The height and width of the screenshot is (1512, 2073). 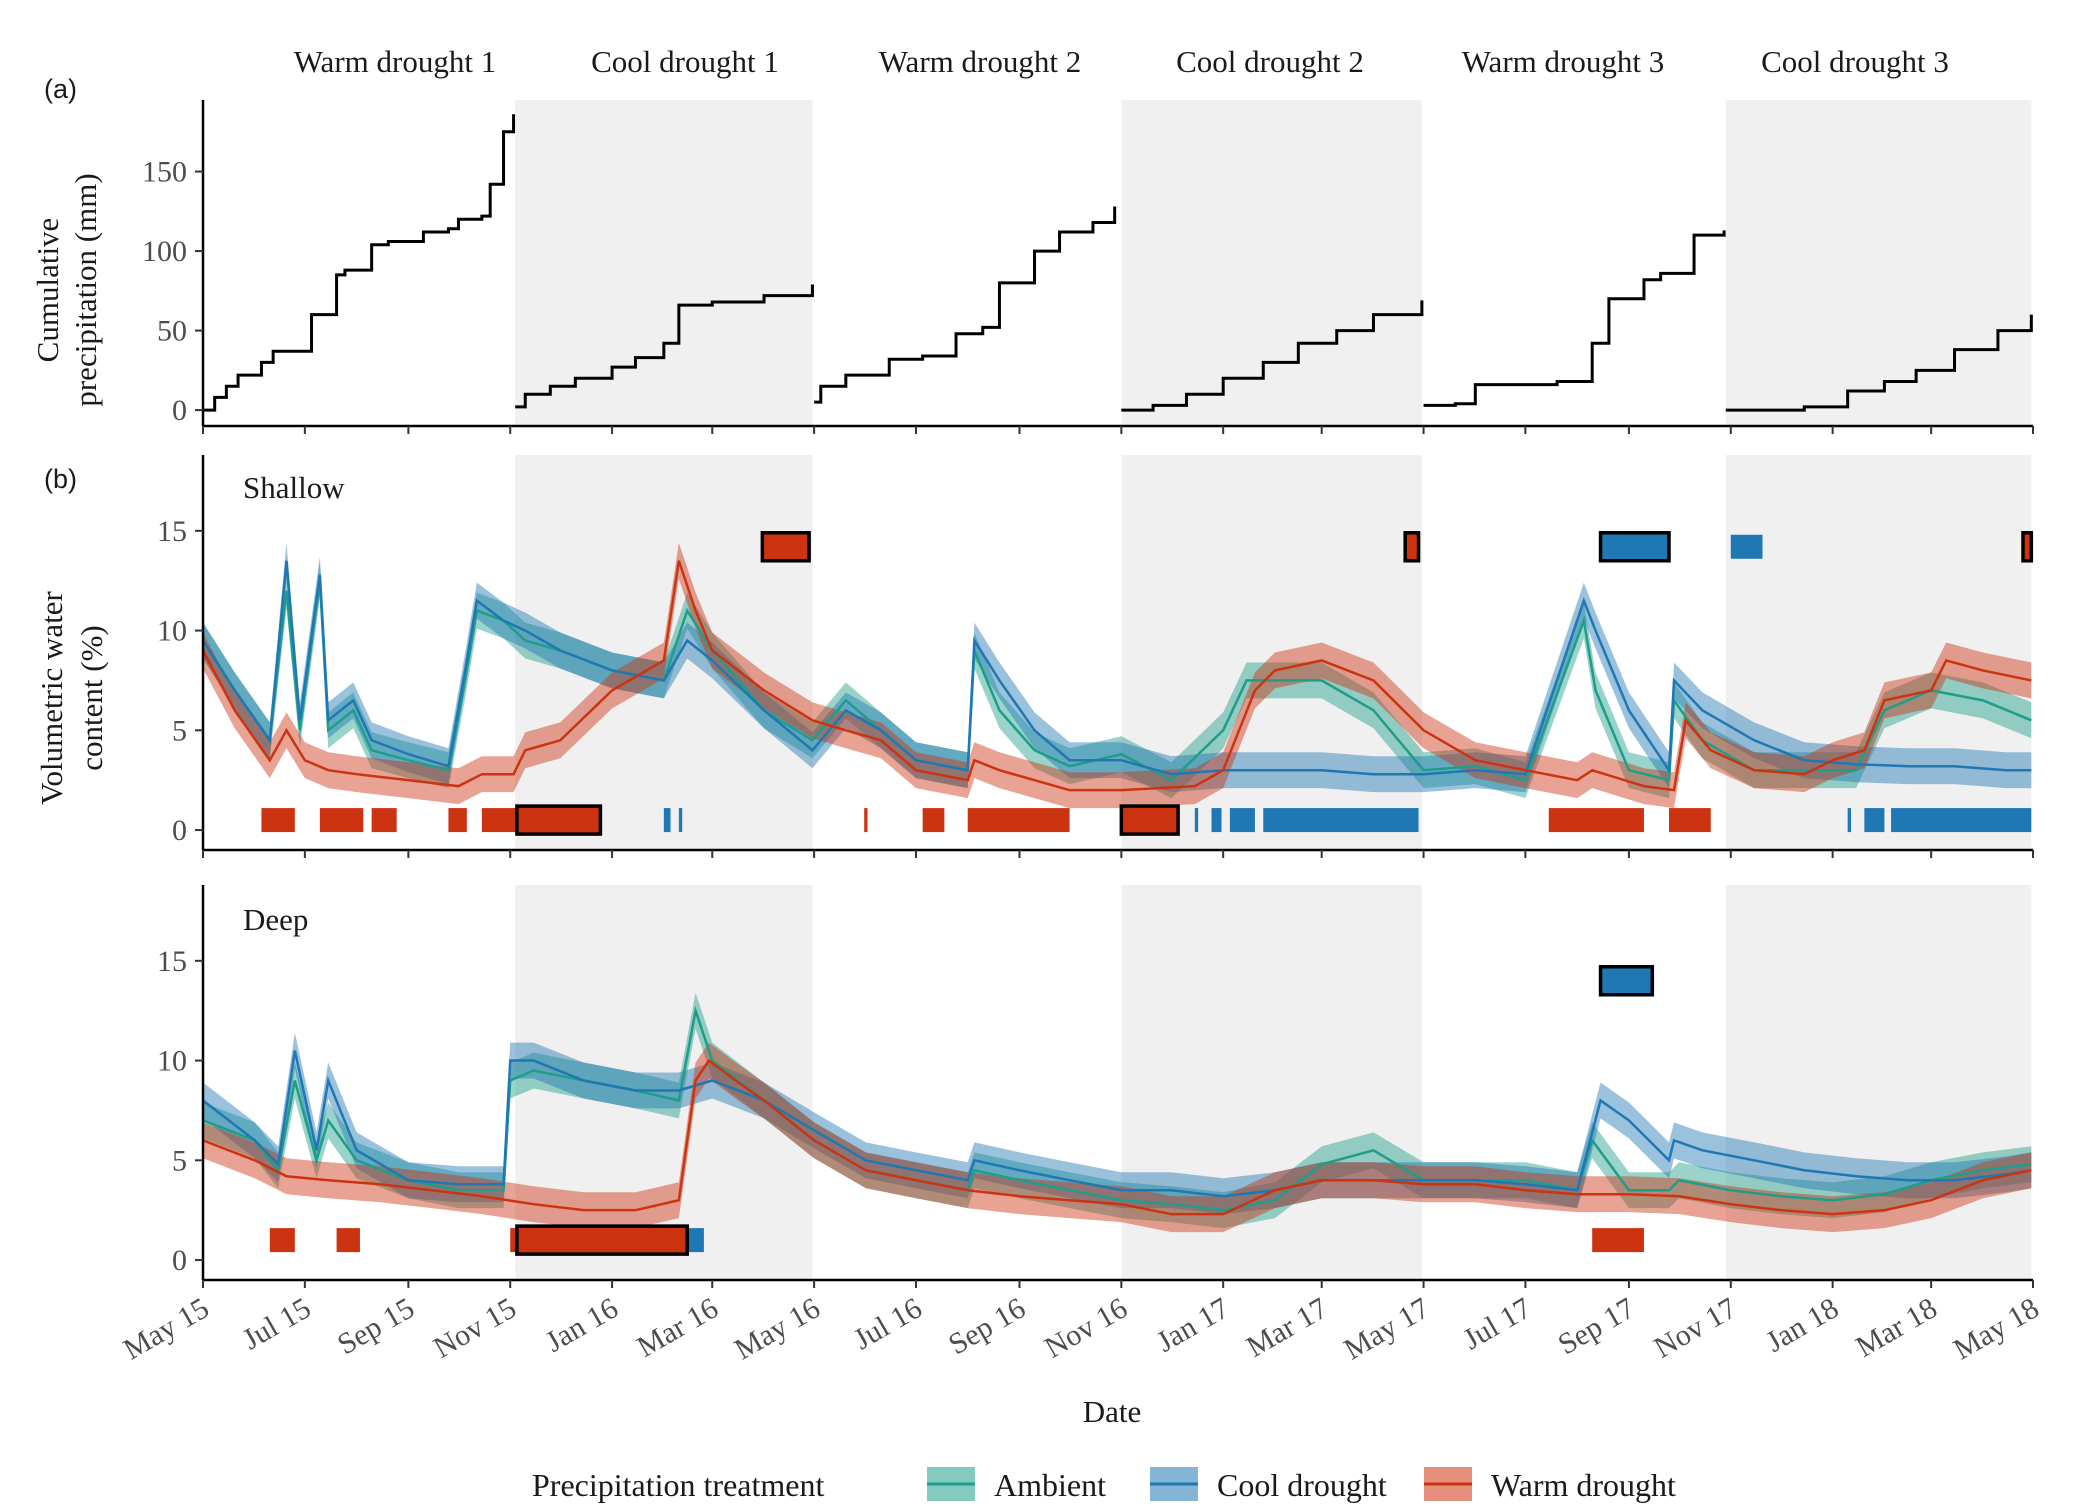 What do you see at coordinates (1497, 1323) in the screenshot?
I see `x-tick-label: Jul 17` at bounding box center [1497, 1323].